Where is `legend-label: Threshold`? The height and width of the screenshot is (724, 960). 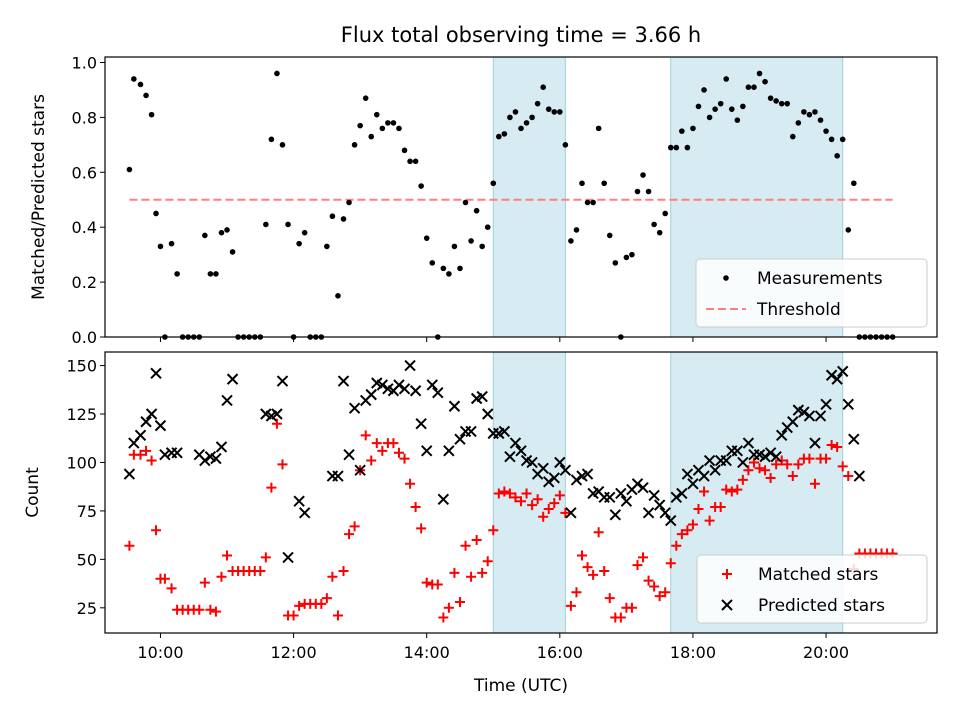 legend-label: Threshold is located at coordinates (798, 310).